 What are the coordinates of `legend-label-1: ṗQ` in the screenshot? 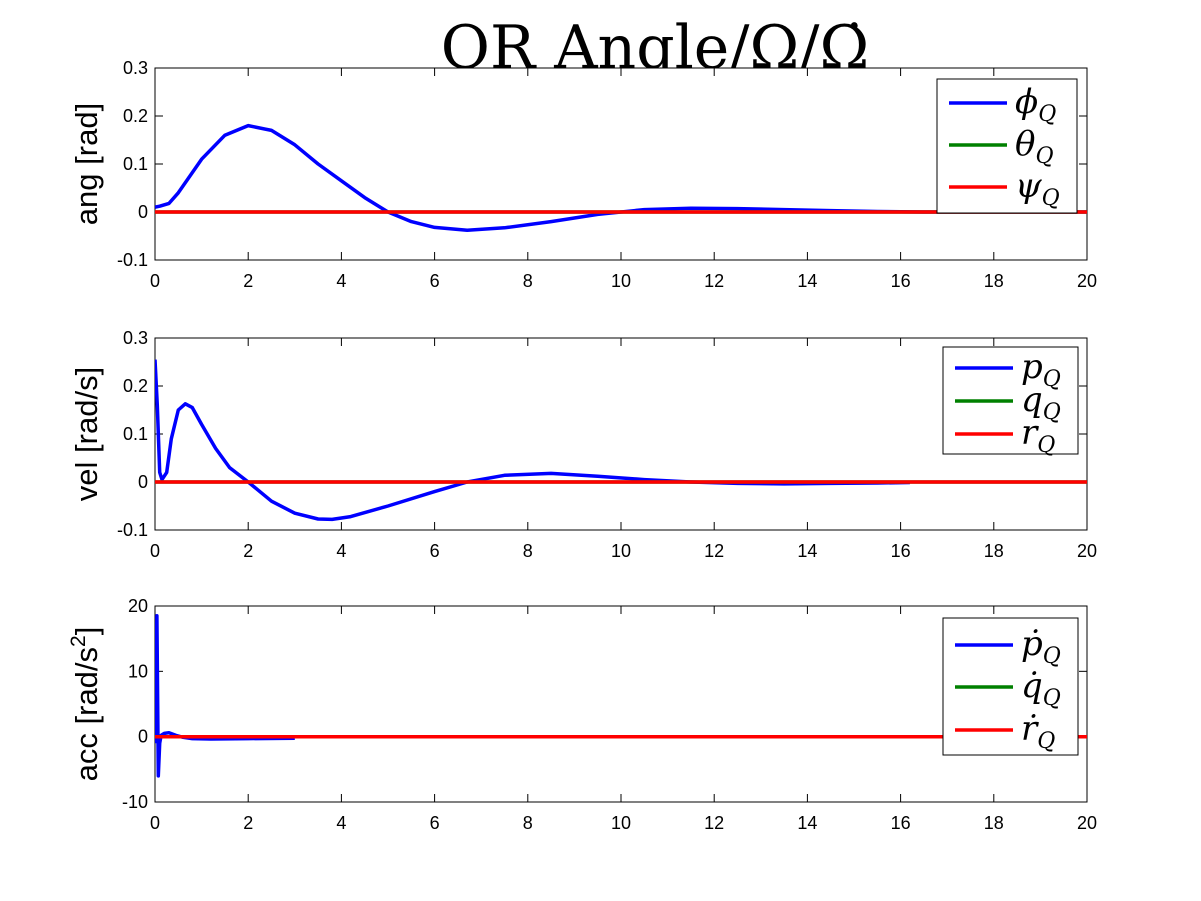 It's located at (1041, 646).